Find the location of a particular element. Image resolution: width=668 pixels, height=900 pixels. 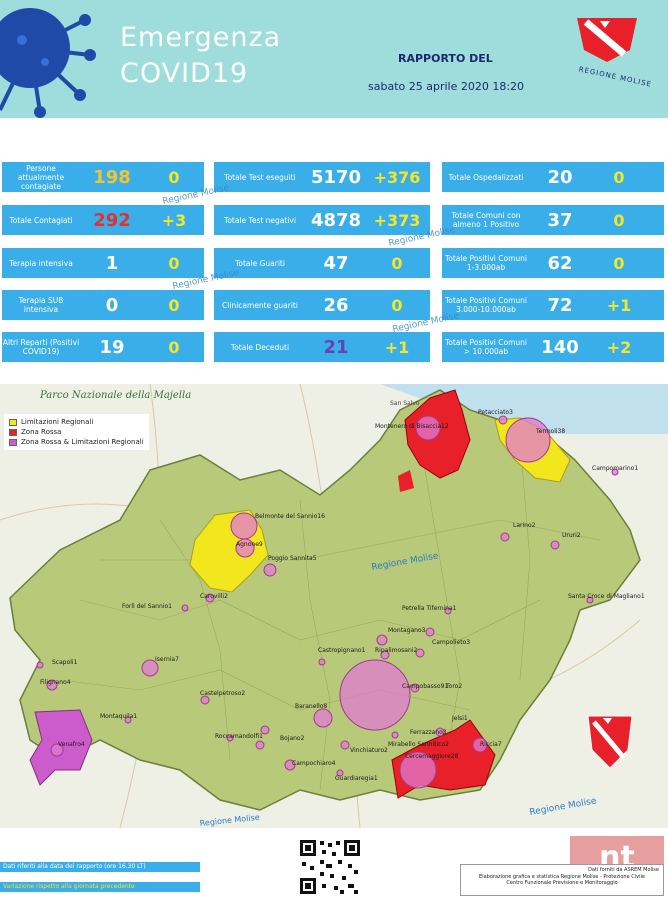

report-label: RAPPORTO DEL is located at coordinates (445, 58).